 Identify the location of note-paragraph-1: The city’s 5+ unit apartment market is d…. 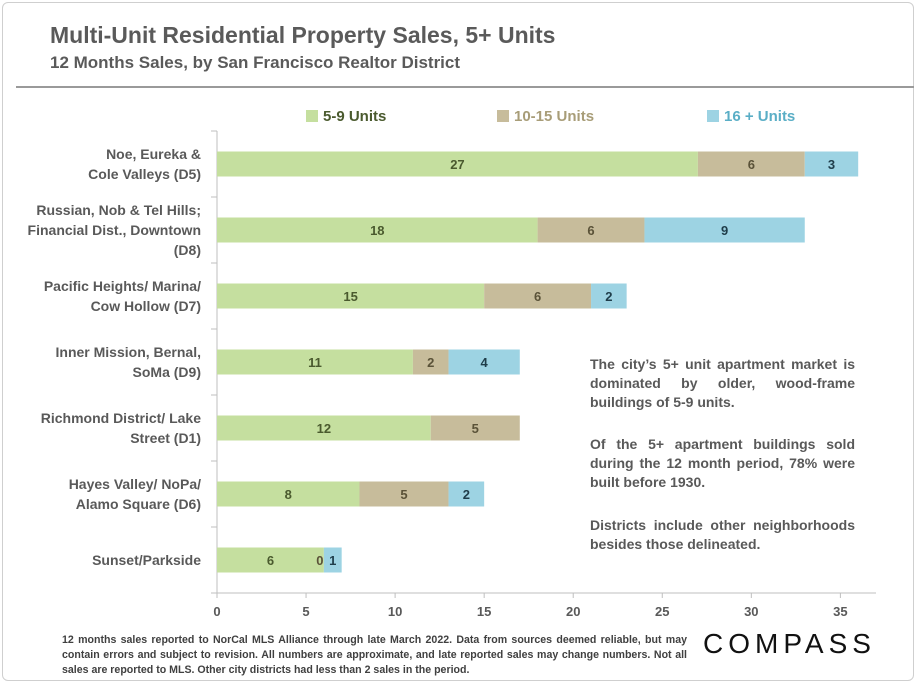
(722, 383).